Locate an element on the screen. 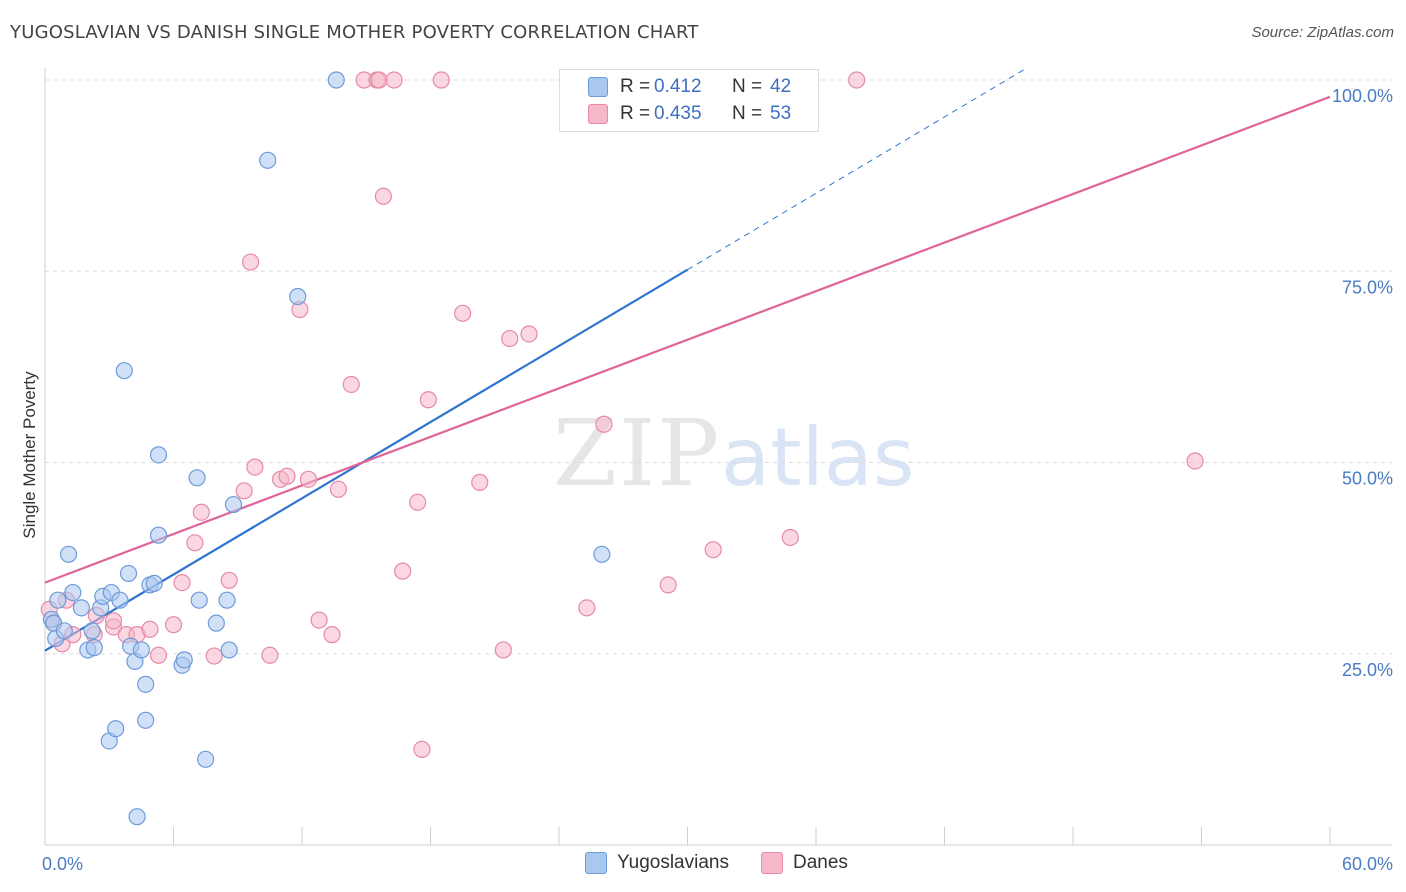 The image size is (1406, 892). legend-label-danes: Danes is located at coordinates (820, 862).